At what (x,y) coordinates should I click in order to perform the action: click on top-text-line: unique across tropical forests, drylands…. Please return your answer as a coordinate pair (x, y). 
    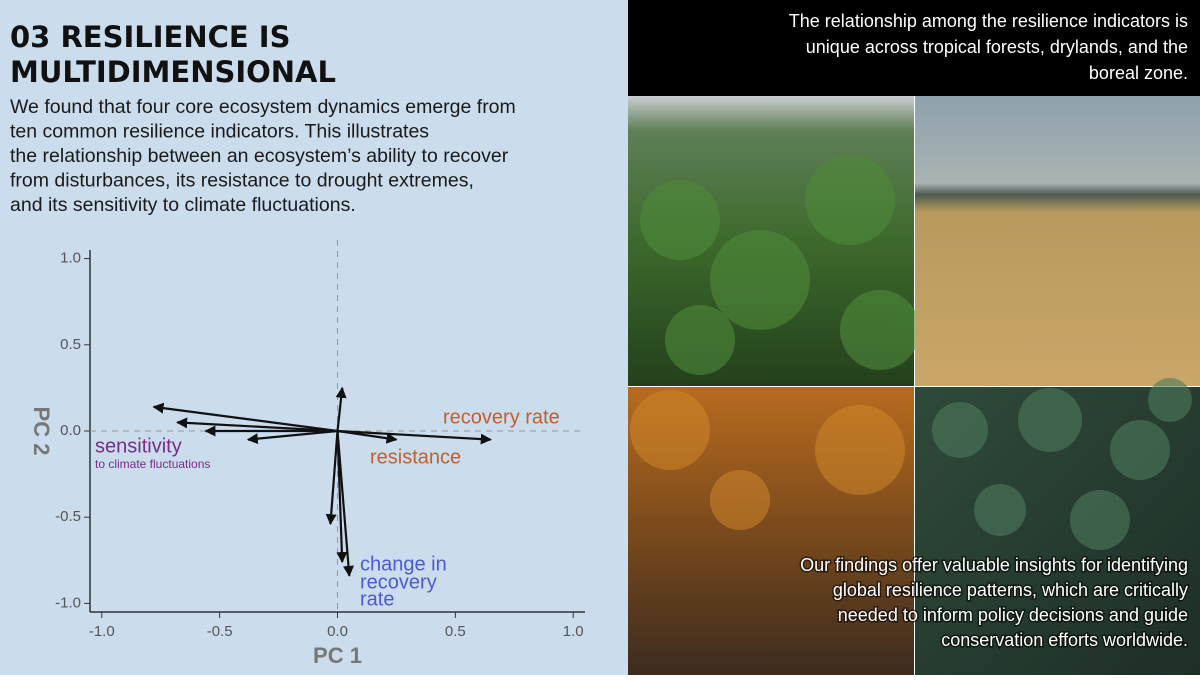
    Looking at the image, I should click on (997, 47).